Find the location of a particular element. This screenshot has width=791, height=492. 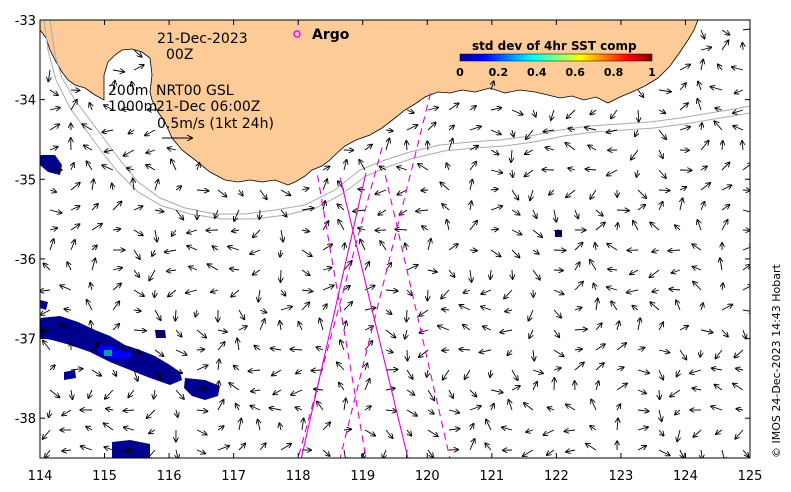

colorbar-ticks: 0 0.2 0.4 0.6 0.8 1 is located at coordinates (556, 72).